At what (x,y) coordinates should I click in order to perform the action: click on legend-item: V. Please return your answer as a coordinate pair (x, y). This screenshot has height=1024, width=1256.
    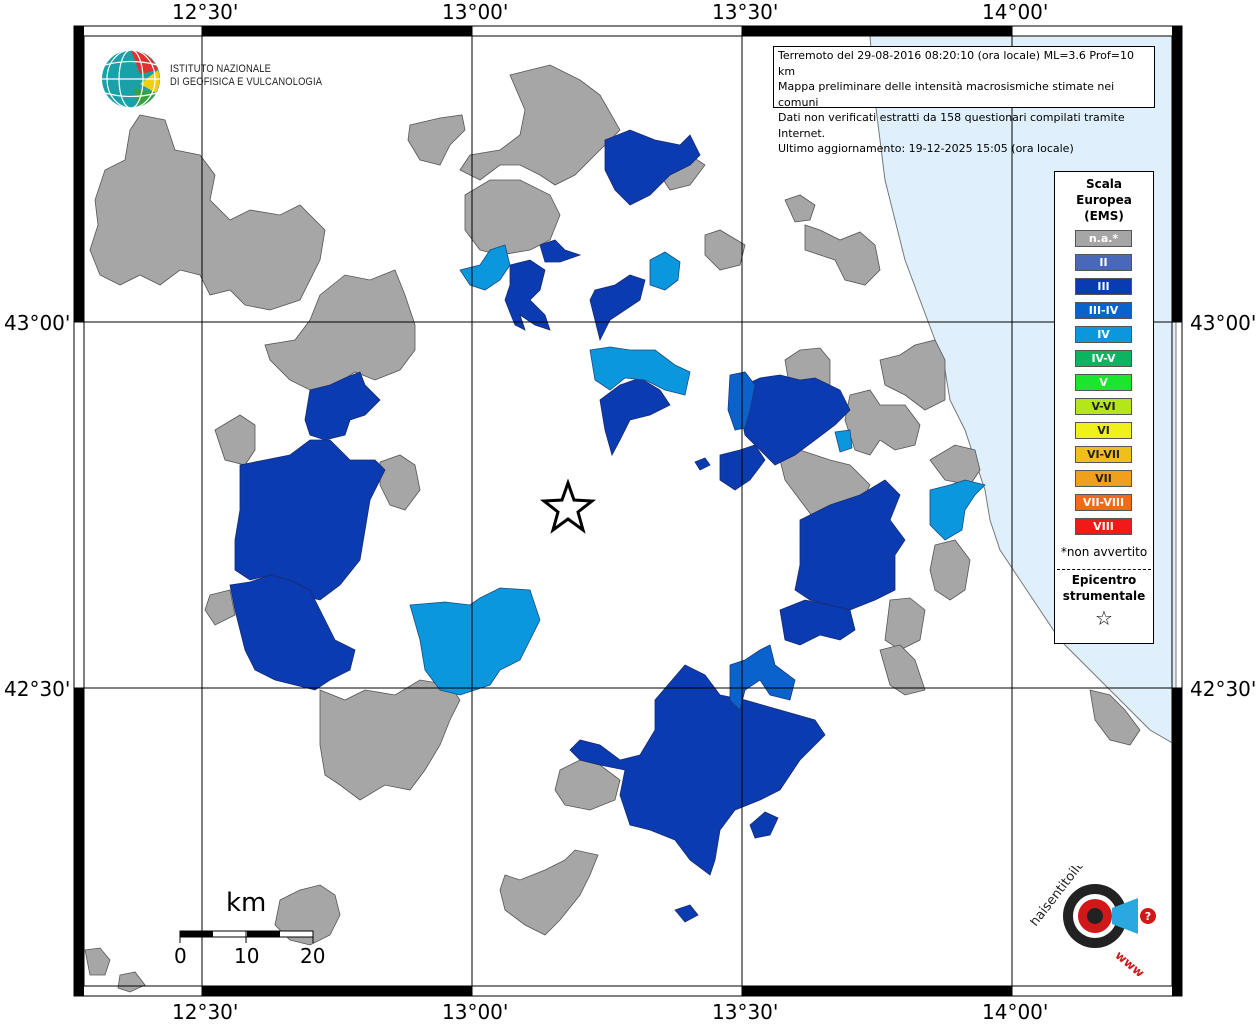
    Looking at the image, I should click on (1103, 382).